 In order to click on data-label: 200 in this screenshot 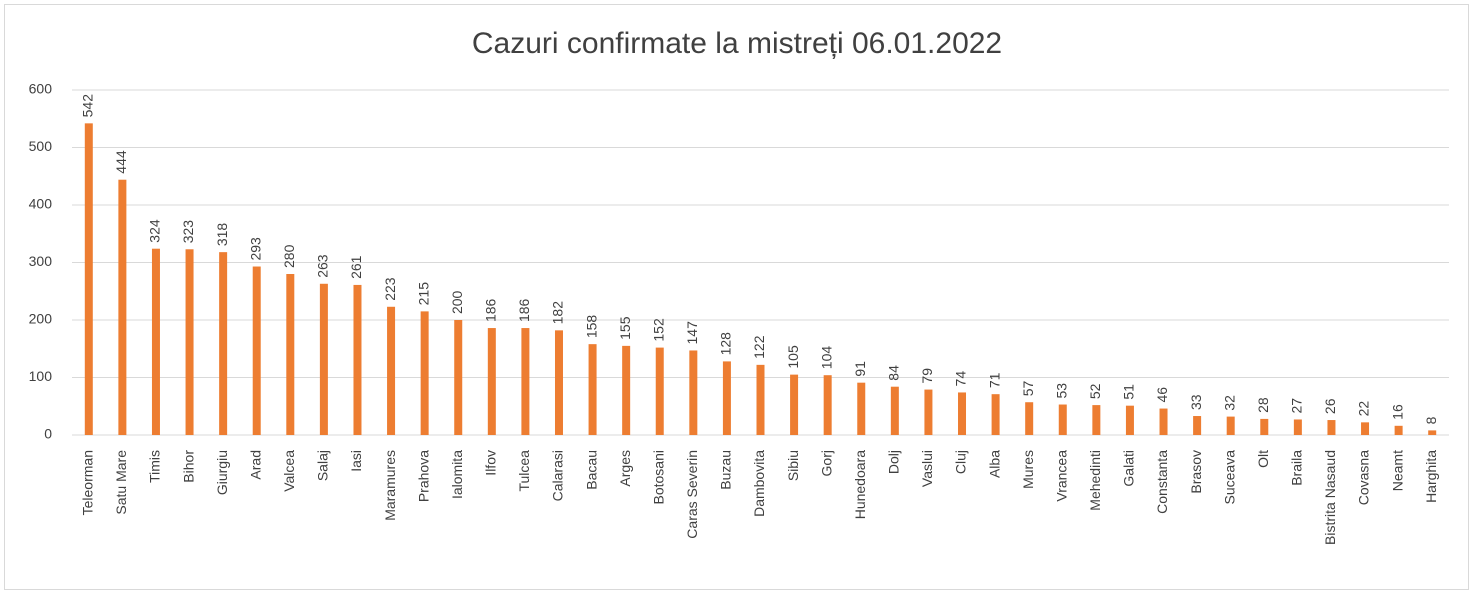, I will do `click(457, 302)`.